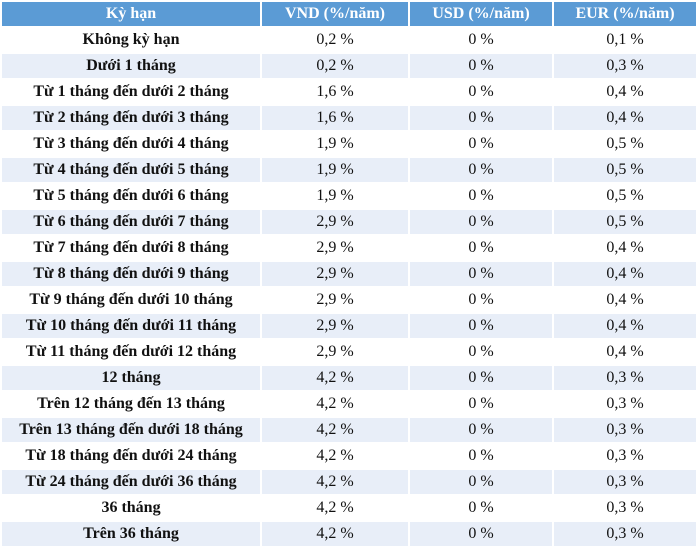 Image resolution: width=696 pixels, height=555 pixels. What do you see at coordinates (131, 40) in the screenshot?
I see `cell-term: Không kỳ hạn` at bounding box center [131, 40].